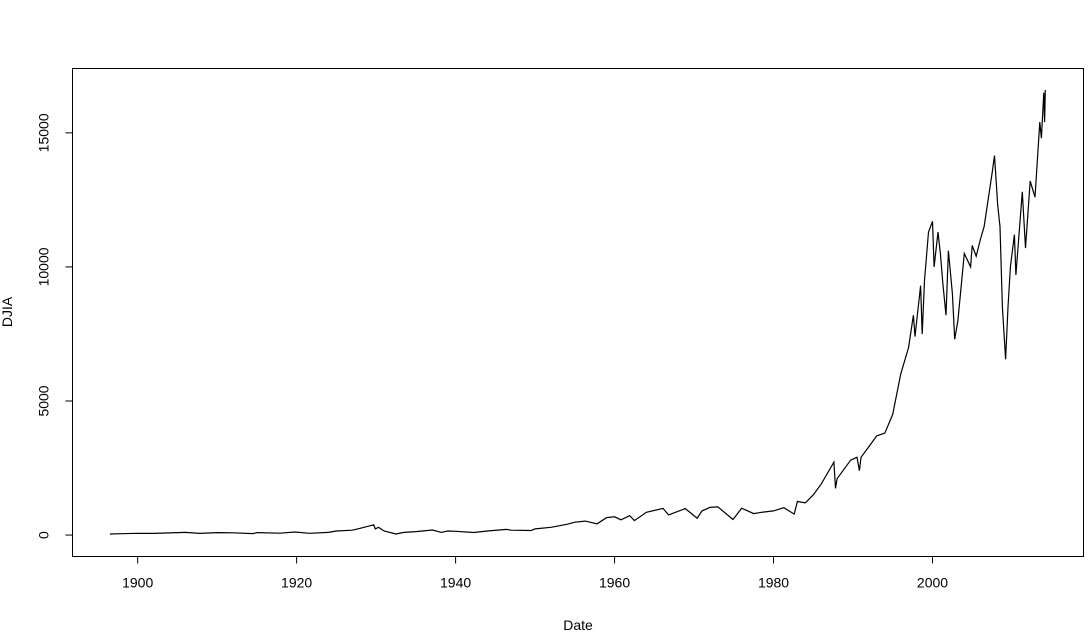 Image resolution: width=1092 pixels, height=638 pixels. What do you see at coordinates (535, 573) in the screenshot?
I see `x-axis: 1900 1920 1940 1960 1980 2000` at bounding box center [535, 573].